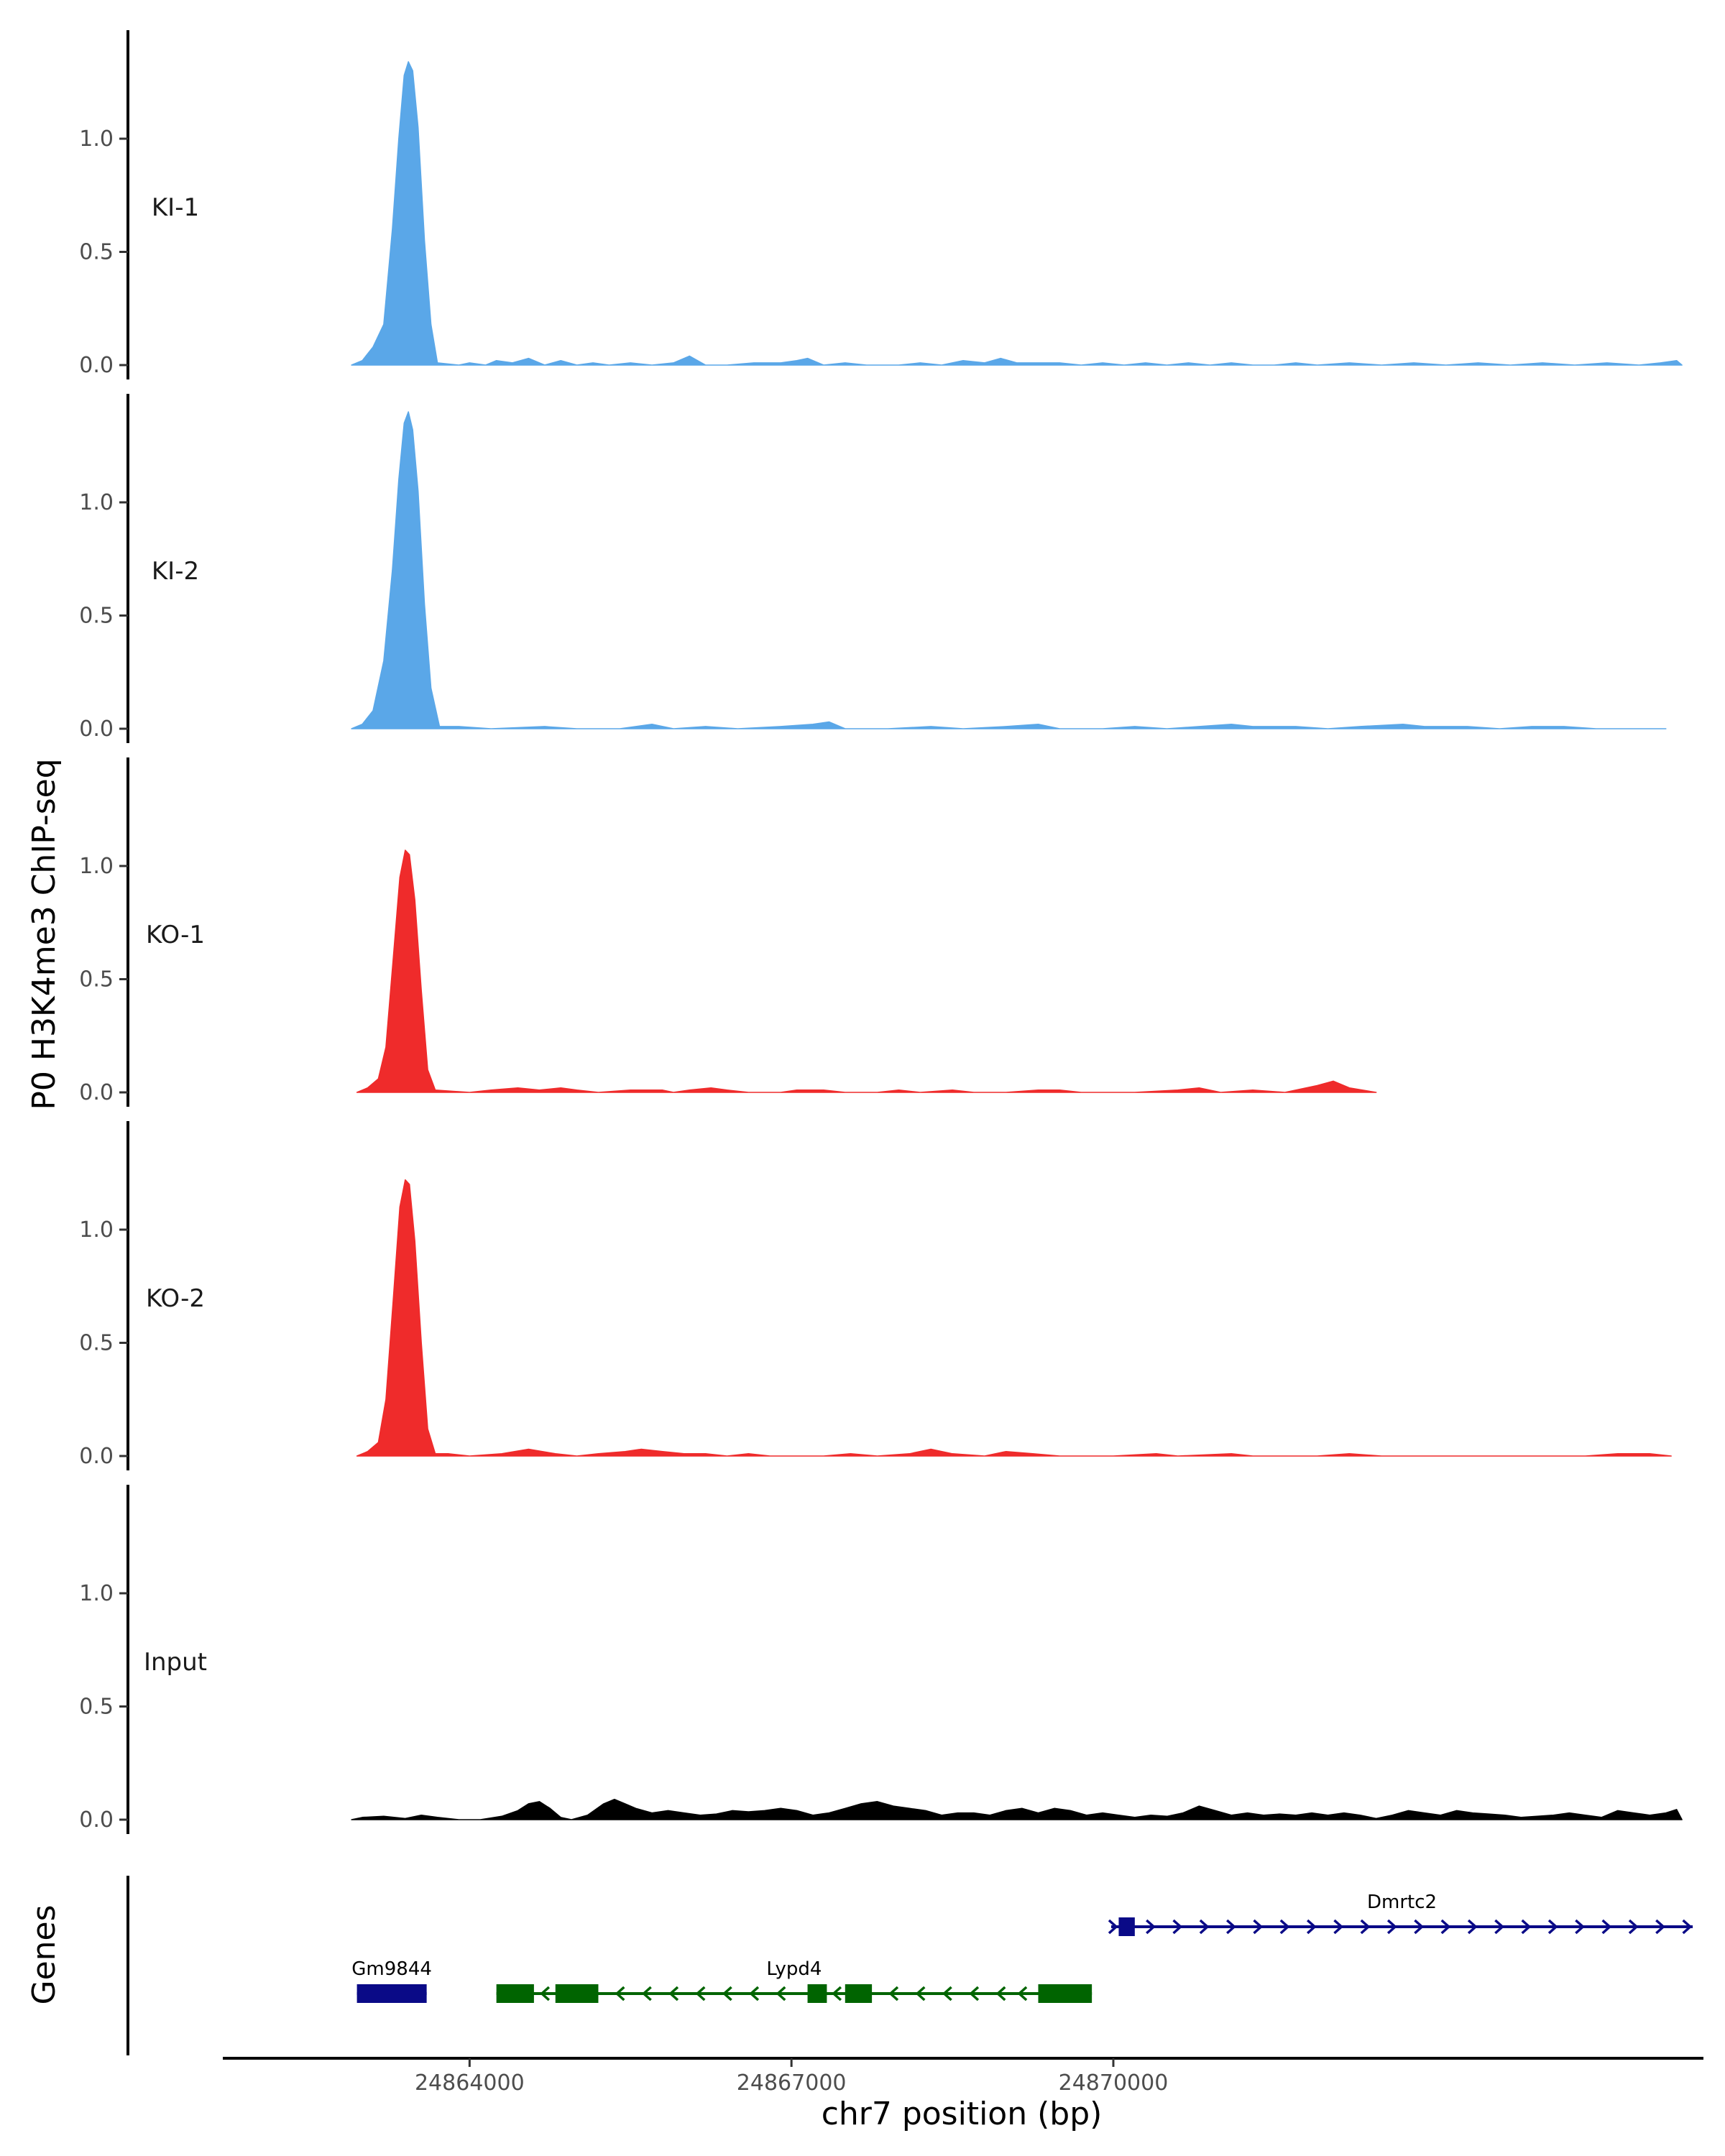 This screenshot has width=1725, height=2156. Describe the element at coordinates (1017, 1809) in the screenshot. I see `signal-area-input` at that location.